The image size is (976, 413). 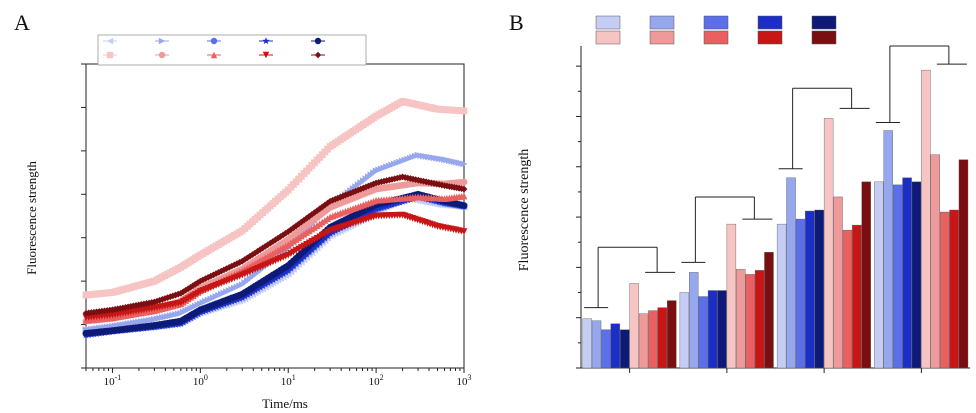 What do you see at coordinates (838, 282) in the screenshot?
I see `bar-tr4-i` at bounding box center [838, 282].